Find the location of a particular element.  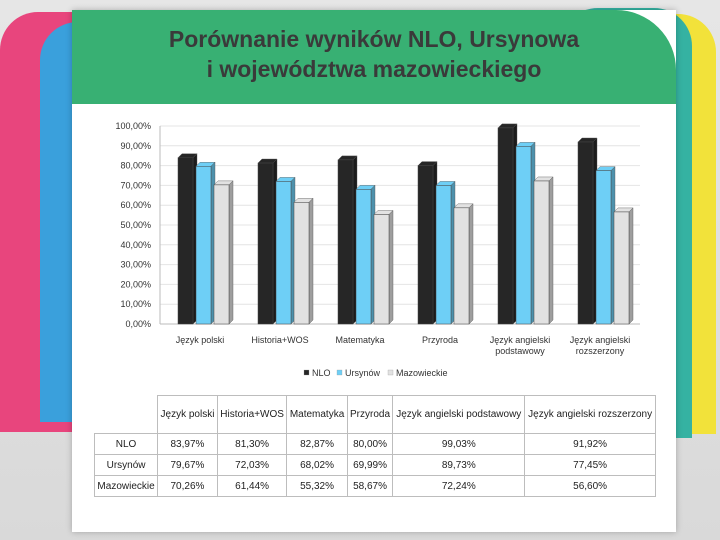

legend-label: Ursynów is located at coordinates (363, 373).